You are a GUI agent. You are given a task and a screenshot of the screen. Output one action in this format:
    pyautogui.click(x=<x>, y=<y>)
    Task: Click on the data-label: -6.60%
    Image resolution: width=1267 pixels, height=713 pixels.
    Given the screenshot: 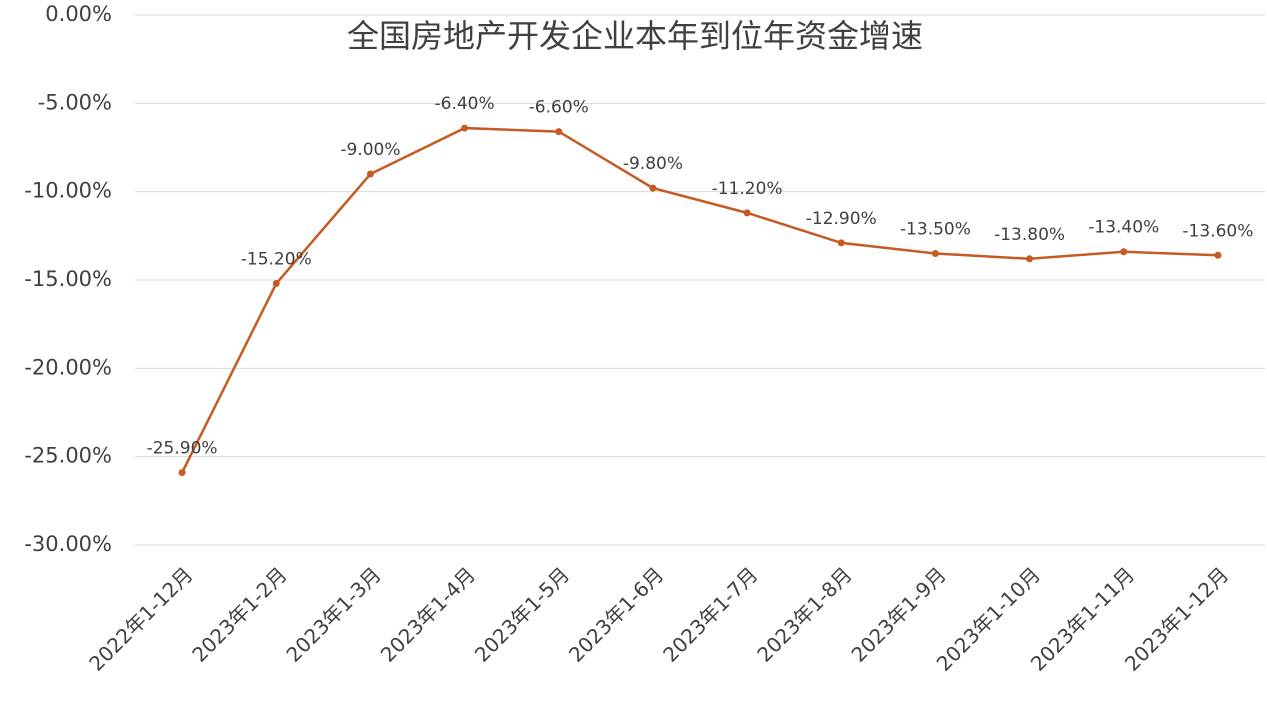 What is the action you would take?
    pyautogui.click(x=559, y=108)
    